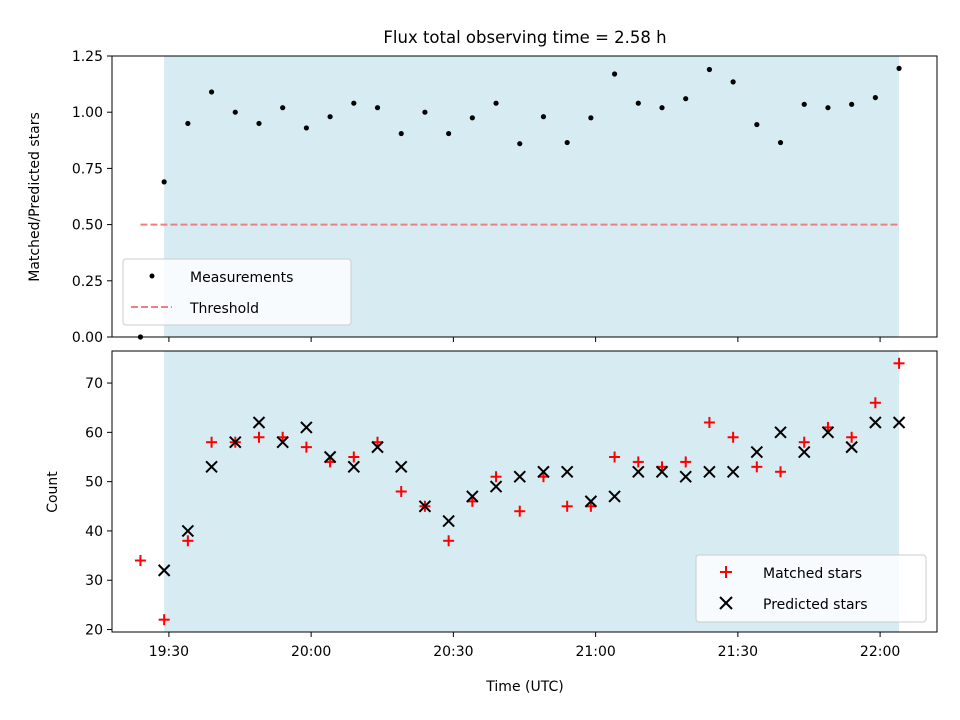 Image resolution: width=960 pixels, height=720 pixels. What do you see at coordinates (738, 652) in the screenshot?
I see `x-tick-label: 21:30` at bounding box center [738, 652].